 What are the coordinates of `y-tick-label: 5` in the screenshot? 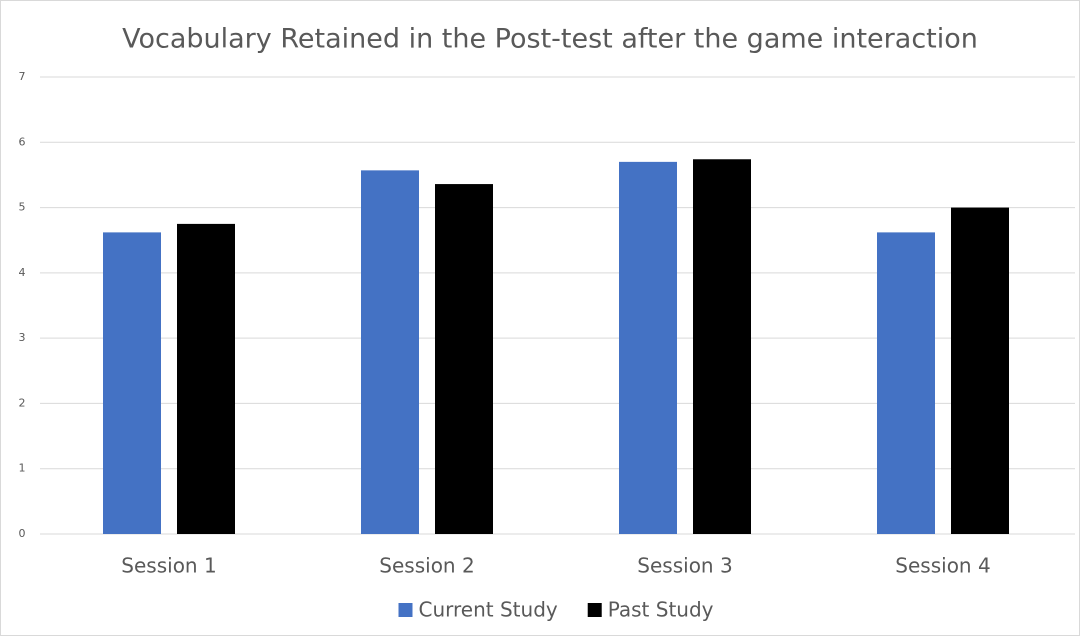 It's located at (22, 207).